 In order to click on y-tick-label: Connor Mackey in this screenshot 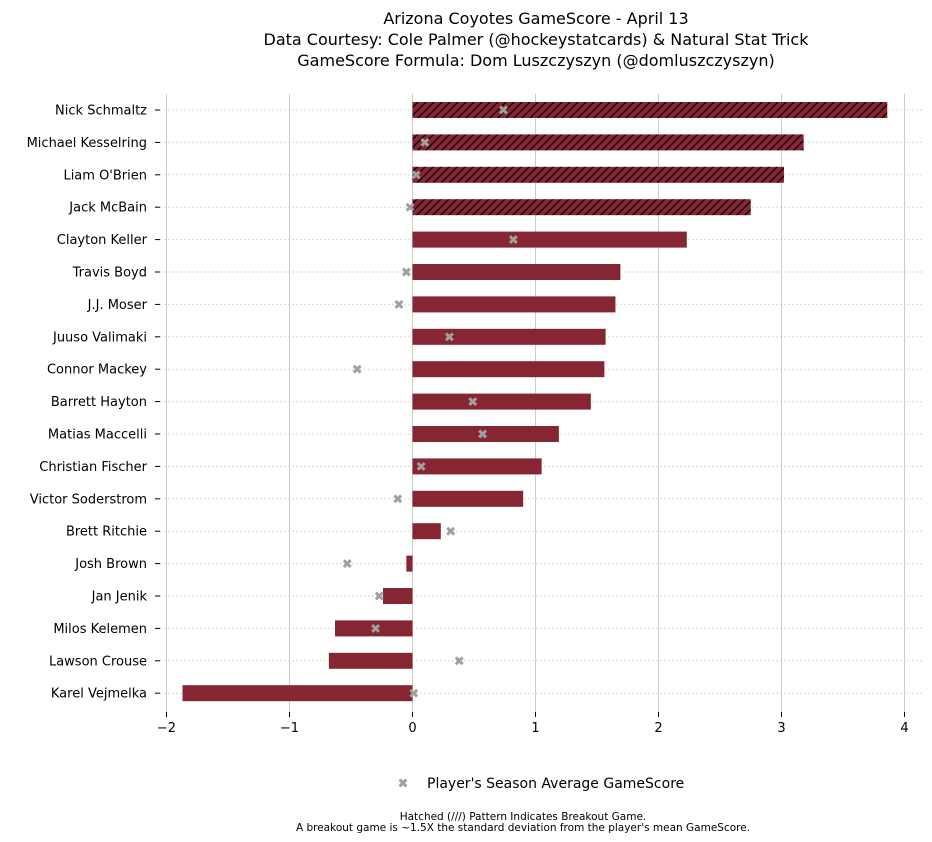, I will do `click(97, 370)`.